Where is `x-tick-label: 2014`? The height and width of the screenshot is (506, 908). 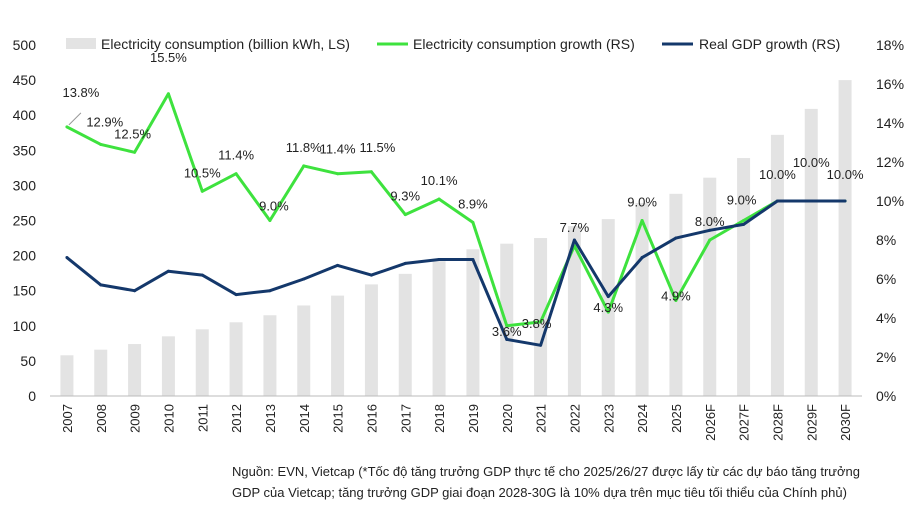 x-tick-label: 2014 is located at coordinates (304, 418).